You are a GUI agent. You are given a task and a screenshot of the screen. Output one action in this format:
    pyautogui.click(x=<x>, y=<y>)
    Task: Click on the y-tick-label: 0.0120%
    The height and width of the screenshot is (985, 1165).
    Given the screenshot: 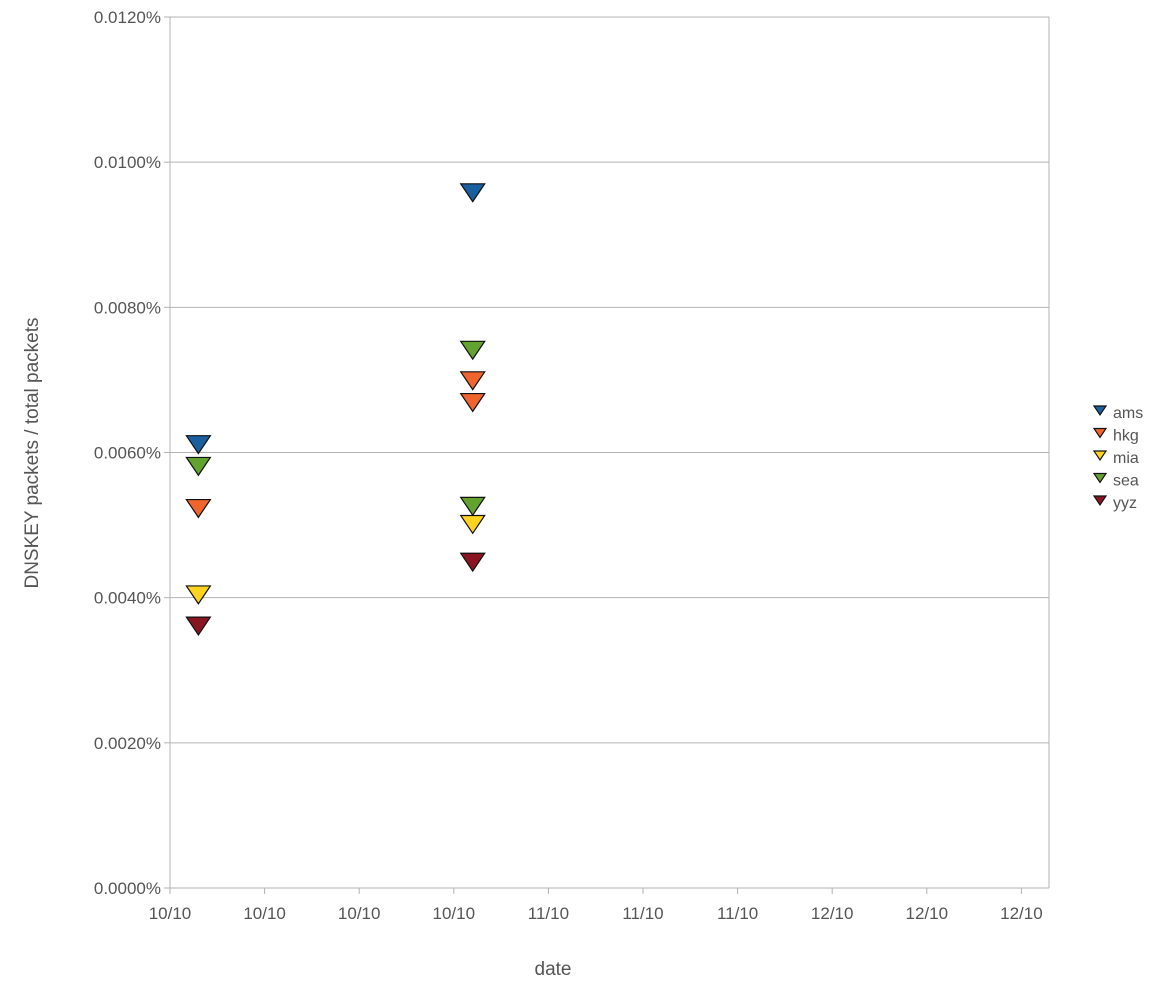 What is the action you would take?
    pyautogui.click(x=127, y=17)
    